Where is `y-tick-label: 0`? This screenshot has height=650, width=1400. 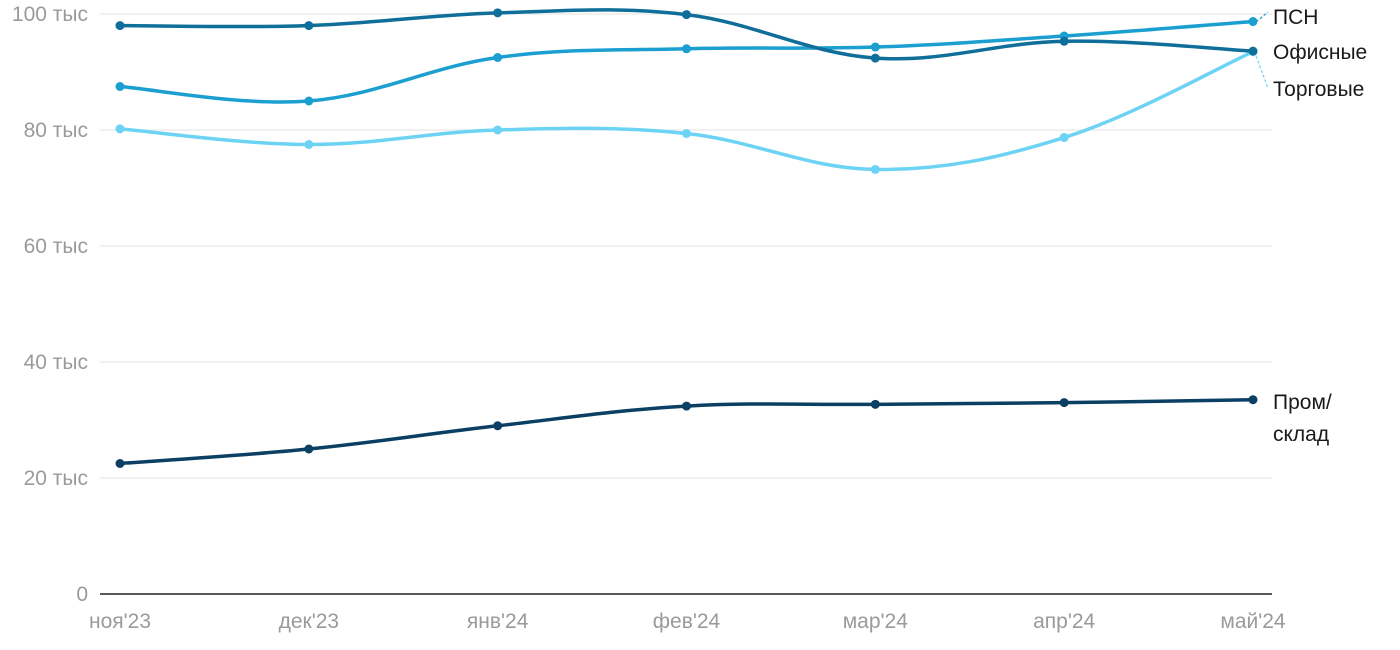 y-tick-label: 0 is located at coordinates (82, 594).